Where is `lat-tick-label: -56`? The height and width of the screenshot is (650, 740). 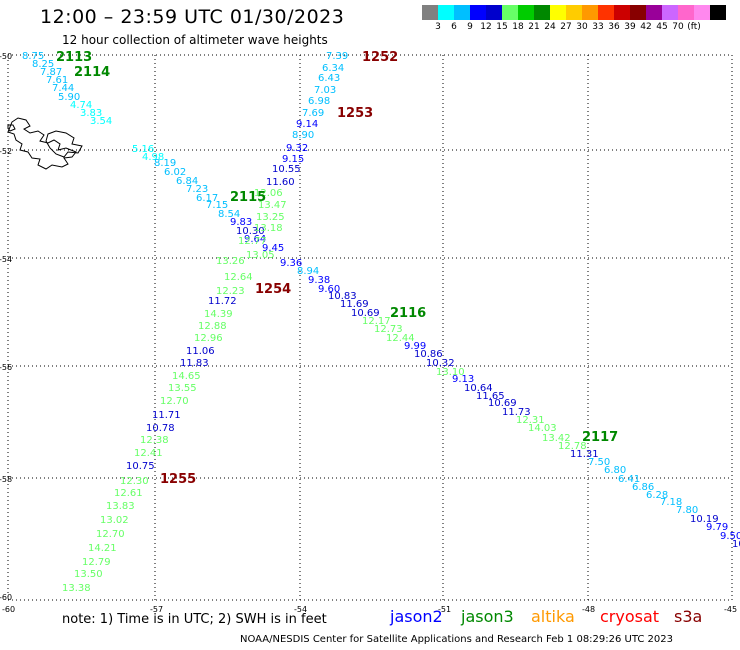
lat-tick-label: -56 is located at coordinates (6, 367).